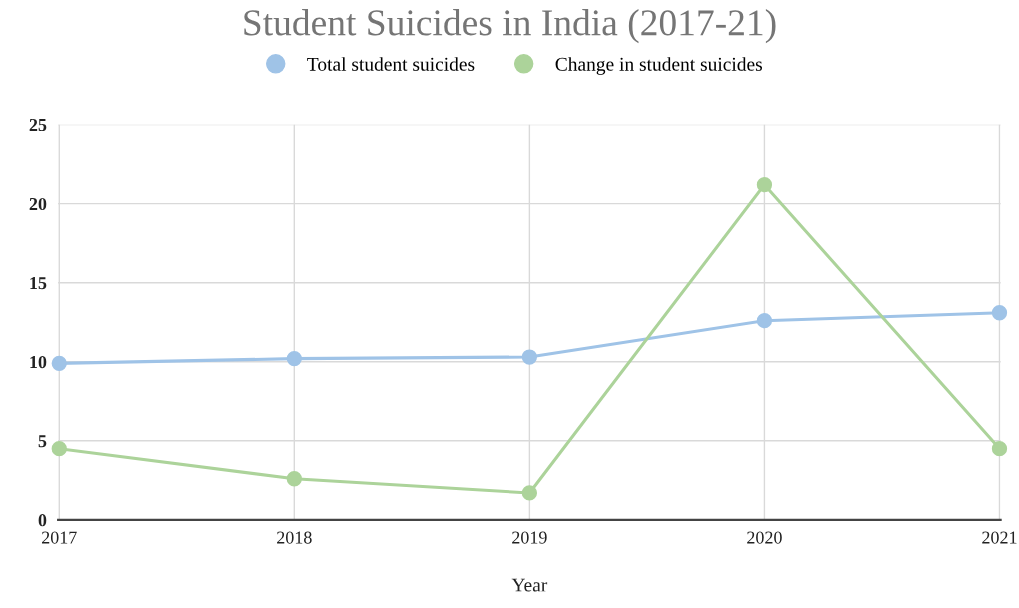 The height and width of the screenshot is (608, 1019). I want to click on legend-label: Change in student suicides, so click(658, 66).